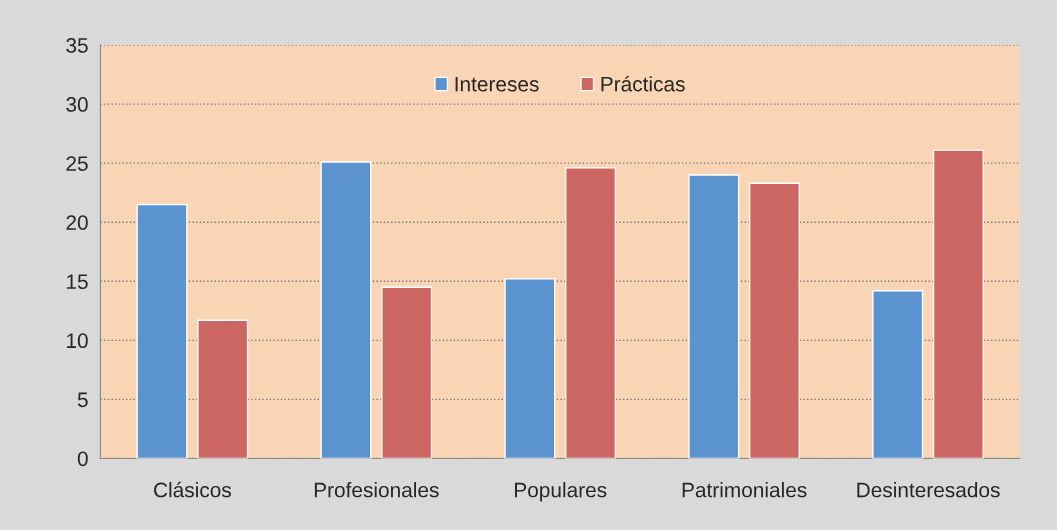 This screenshot has height=530, width=1057. What do you see at coordinates (77, 222) in the screenshot?
I see `y-tick-label: 20` at bounding box center [77, 222].